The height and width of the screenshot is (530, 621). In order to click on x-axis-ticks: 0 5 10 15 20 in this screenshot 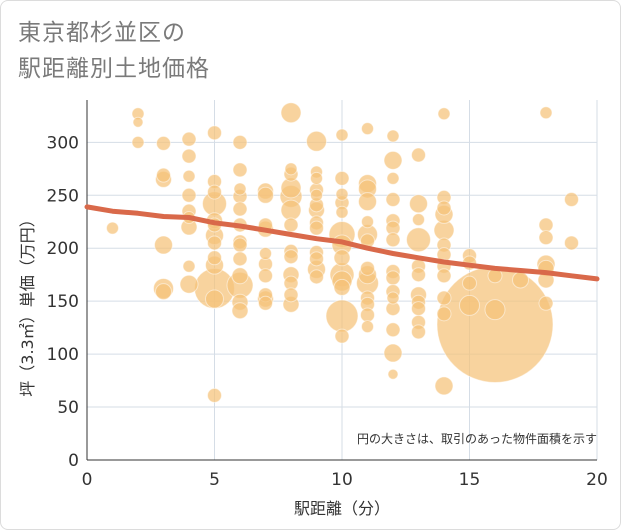, I will do `click(345, 480)`.